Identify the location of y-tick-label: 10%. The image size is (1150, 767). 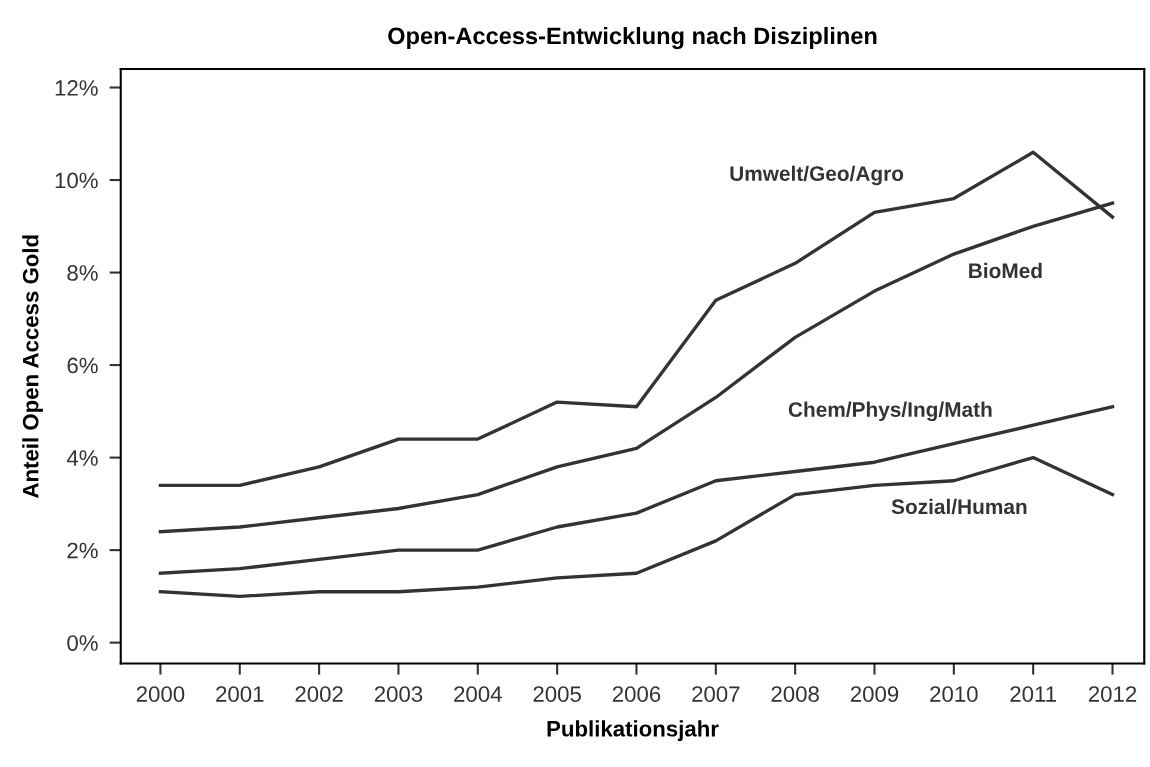
(76, 180).